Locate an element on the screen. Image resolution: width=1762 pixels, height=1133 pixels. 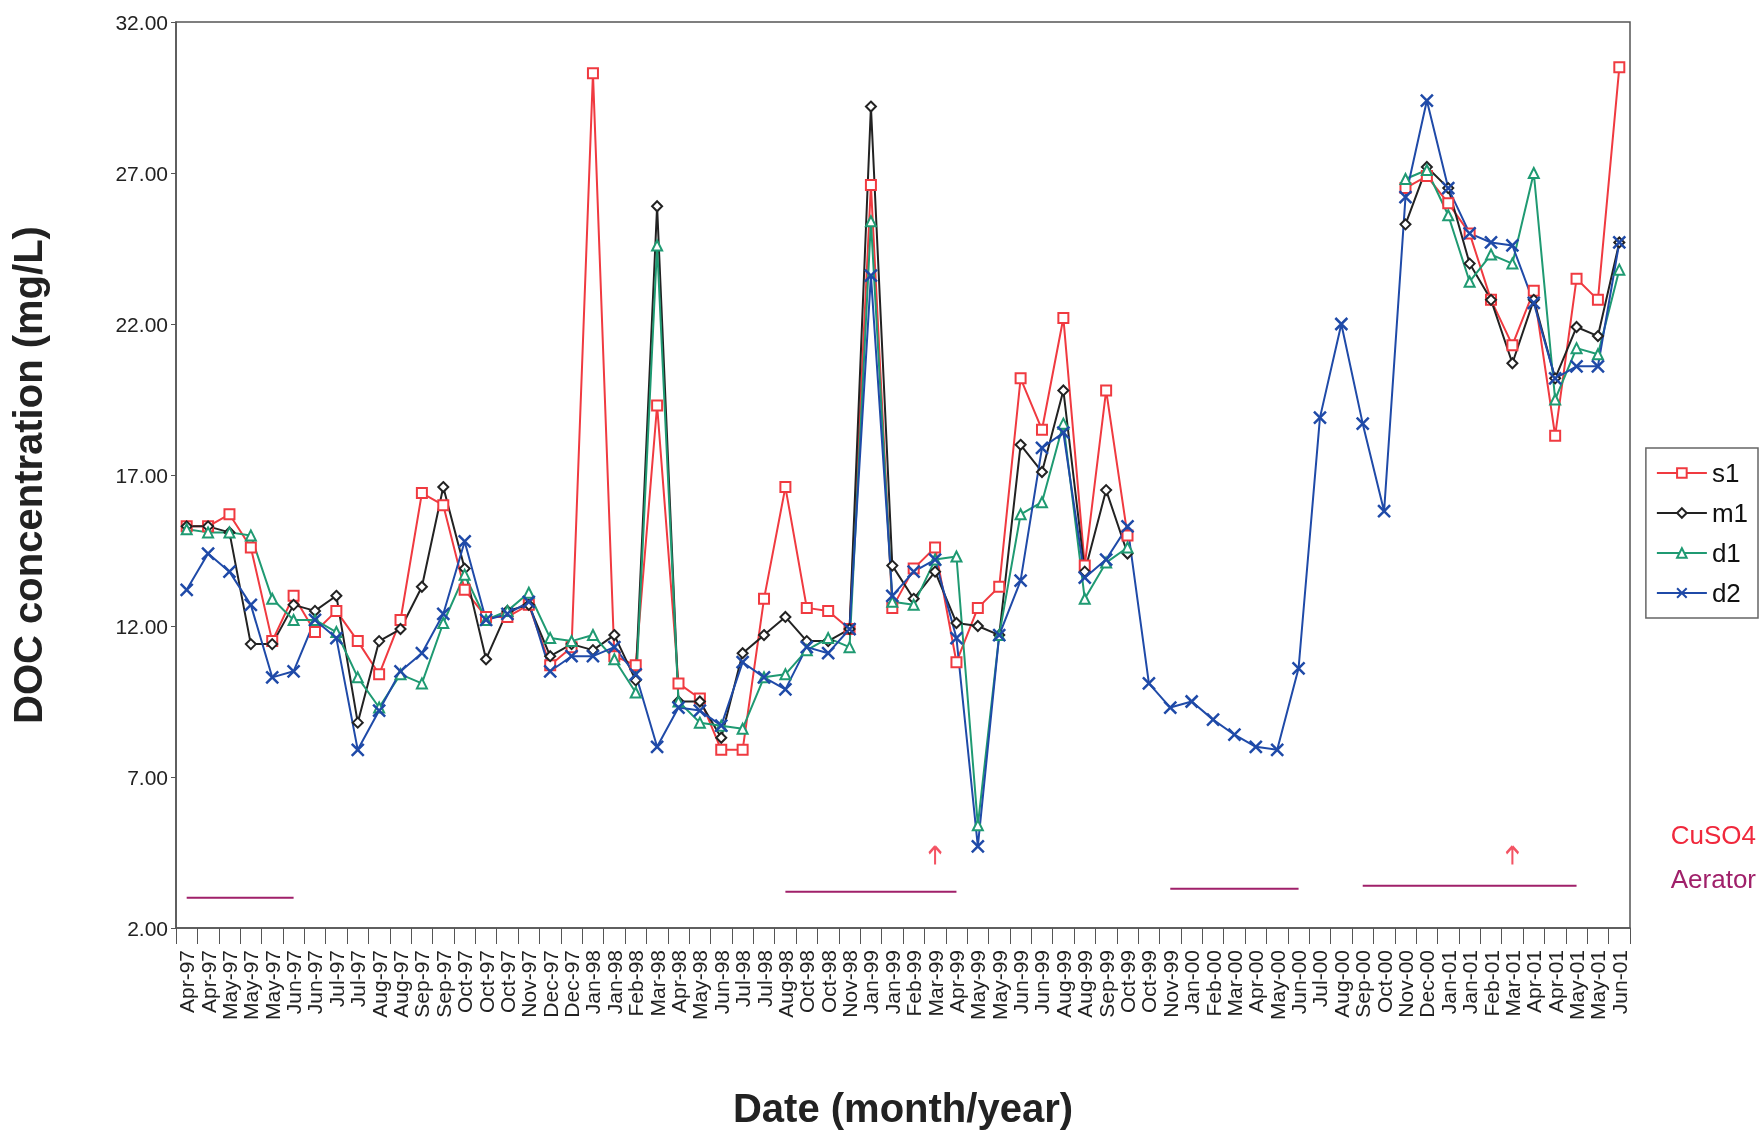
x-tick-label: Mar-01 is located at coordinates (1512, 983).